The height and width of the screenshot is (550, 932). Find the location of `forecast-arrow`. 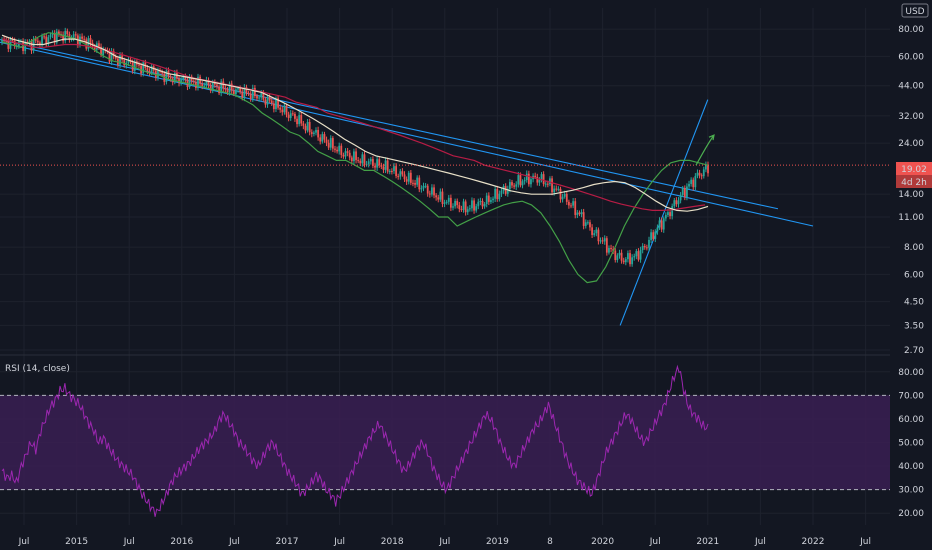

forecast-arrow is located at coordinates (705, 150).